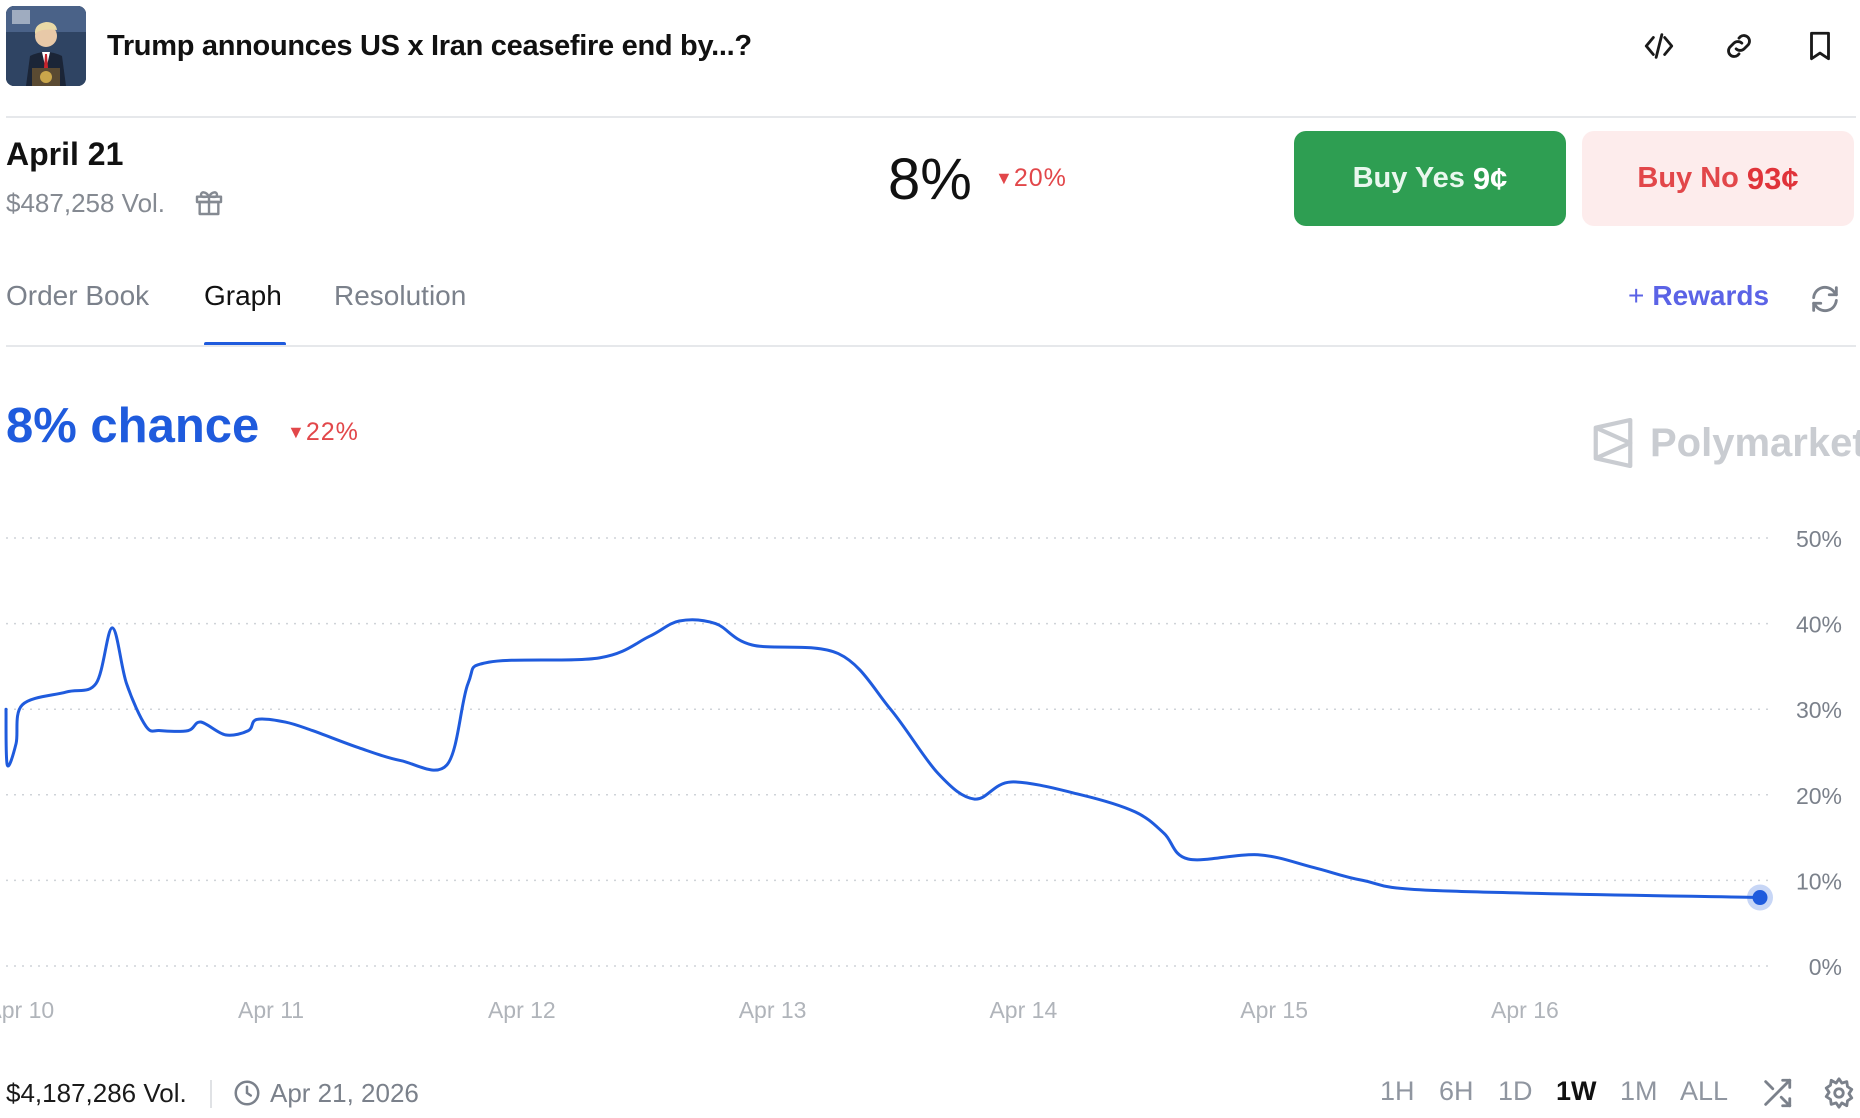  Describe the element at coordinates (1023, 1010) in the screenshot. I see `x-tick-label: Apr 14` at that location.